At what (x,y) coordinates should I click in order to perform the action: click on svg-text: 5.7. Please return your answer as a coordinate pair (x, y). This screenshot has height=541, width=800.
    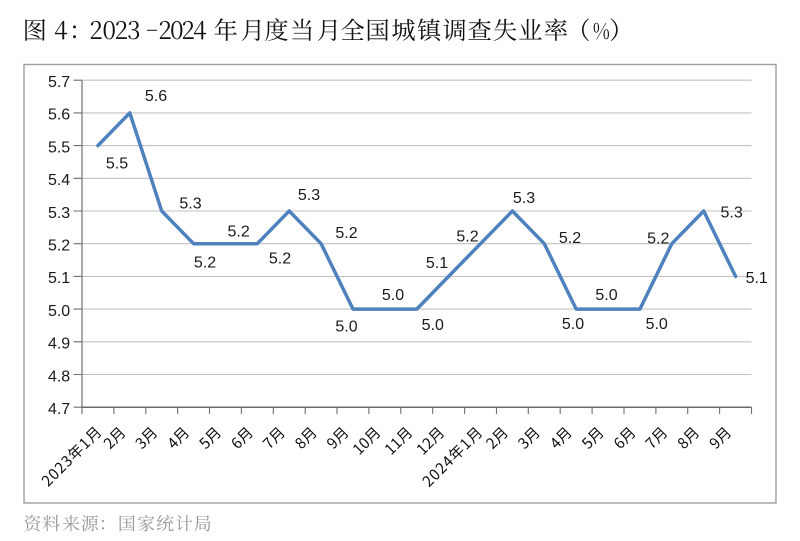
    Looking at the image, I should click on (59, 82).